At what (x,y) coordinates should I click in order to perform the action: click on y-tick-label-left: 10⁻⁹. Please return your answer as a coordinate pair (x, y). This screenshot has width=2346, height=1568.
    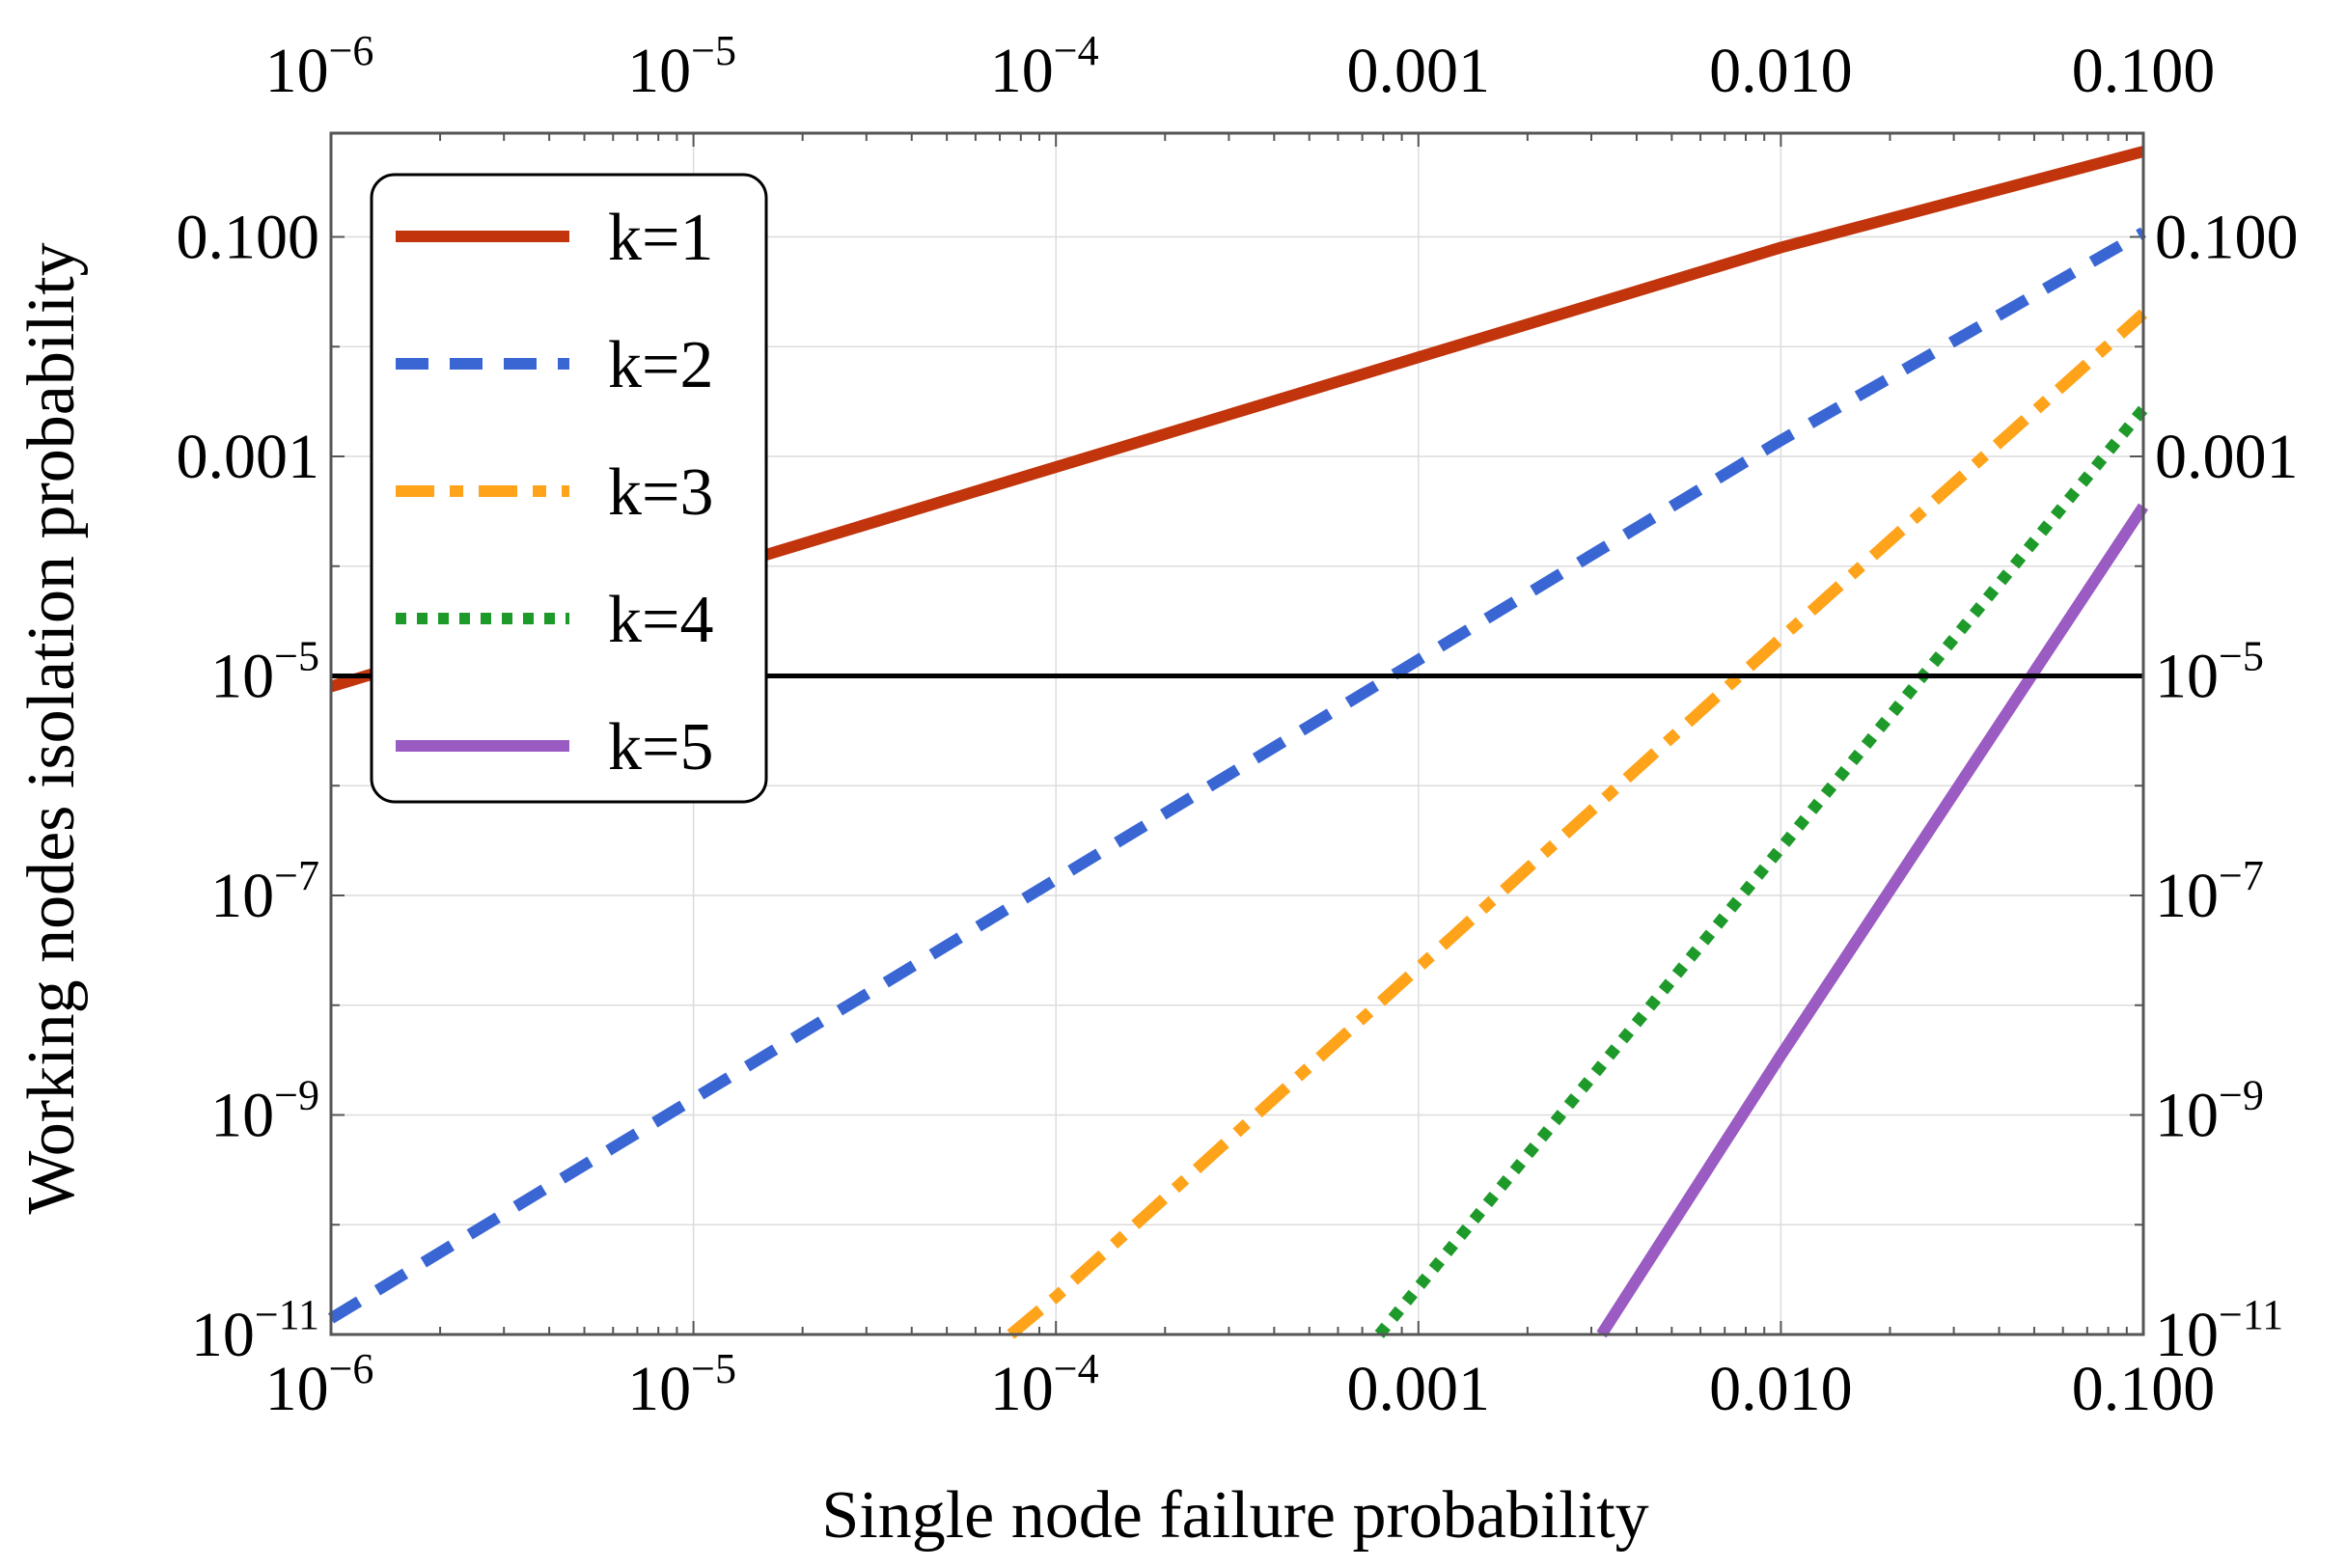
    Looking at the image, I should click on (264, 1111).